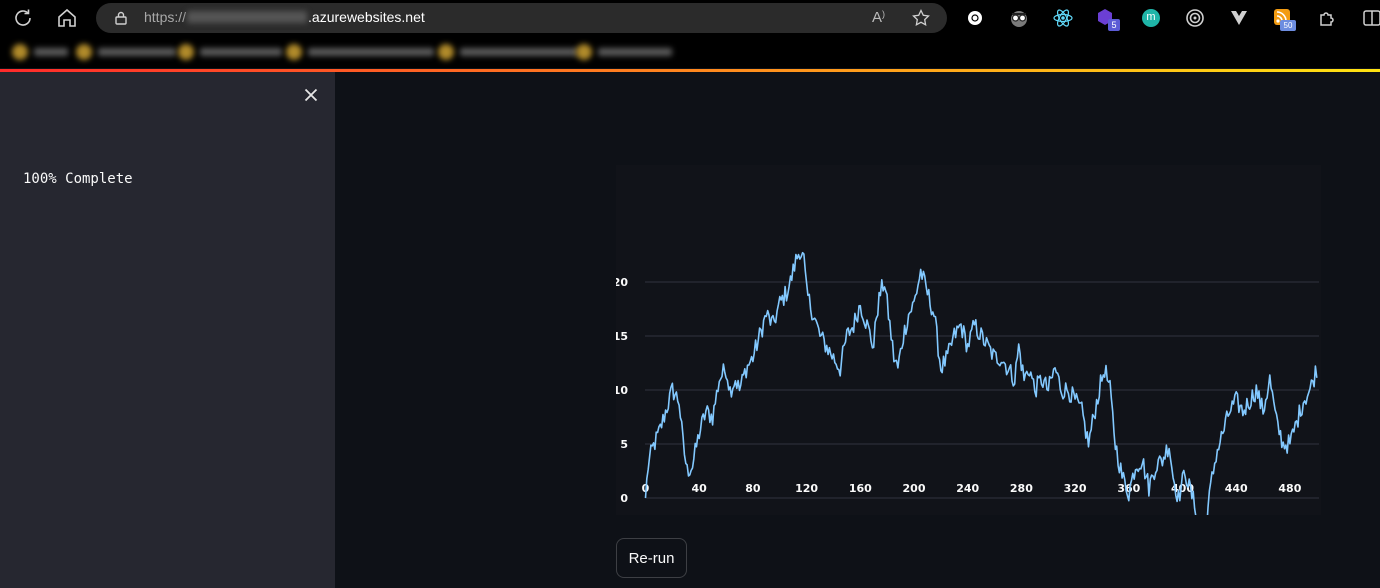  I want to click on y-tick-label: 15, so click(622, 336).